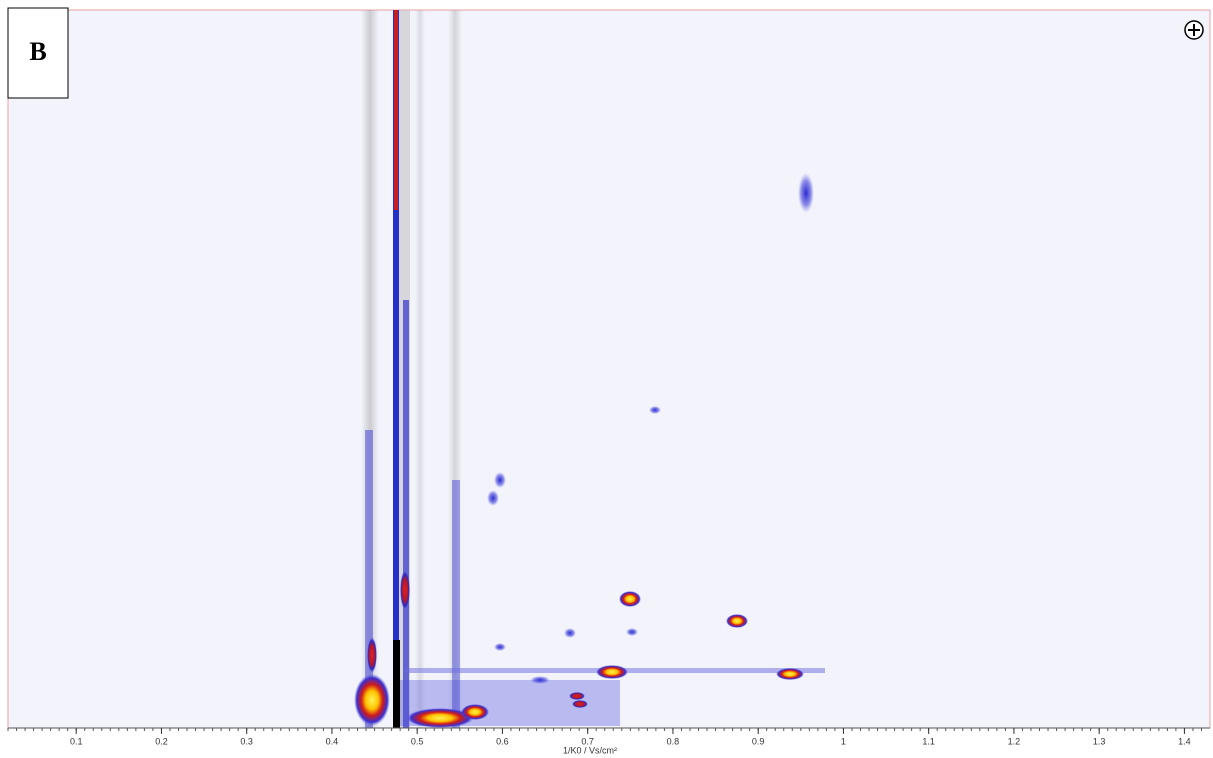 This screenshot has width=1213, height=758. What do you see at coordinates (332, 741) in the screenshot?
I see `x-tick-label: 0.4` at bounding box center [332, 741].